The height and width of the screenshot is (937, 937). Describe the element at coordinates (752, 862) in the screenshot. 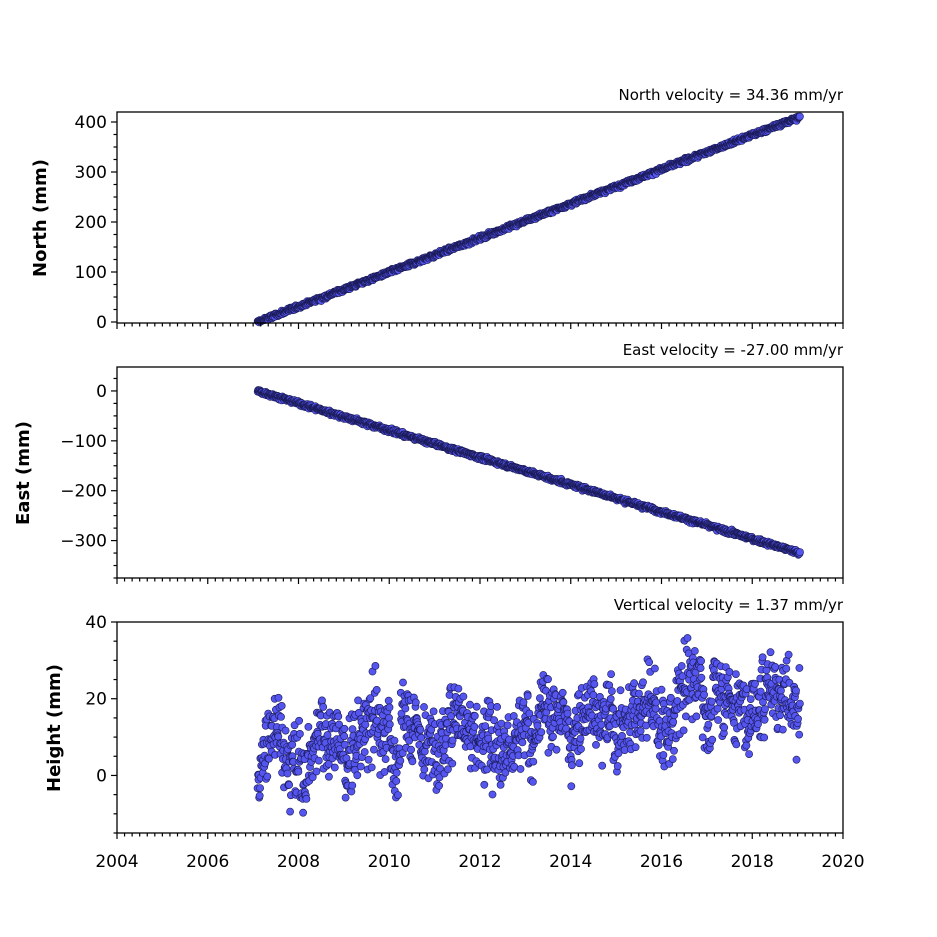

I see `x-tick-label: 2018` at that location.